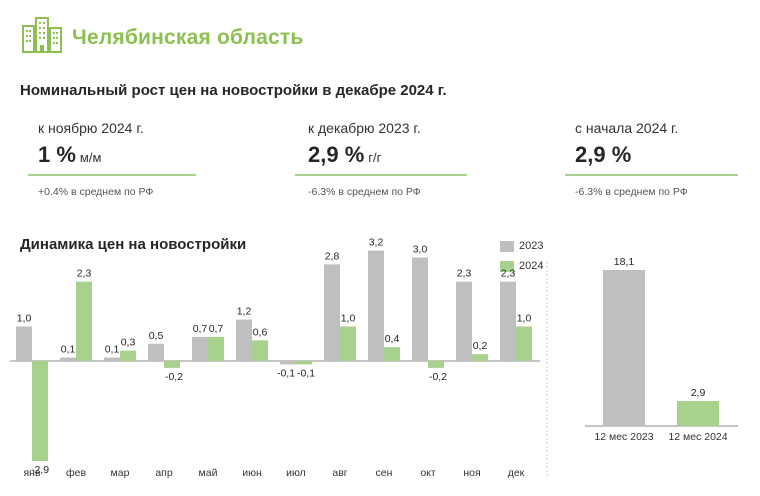  What do you see at coordinates (286, 373) in the screenshot?
I see `data-label-2023-июл: -0,1` at bounding box center [286, 373].